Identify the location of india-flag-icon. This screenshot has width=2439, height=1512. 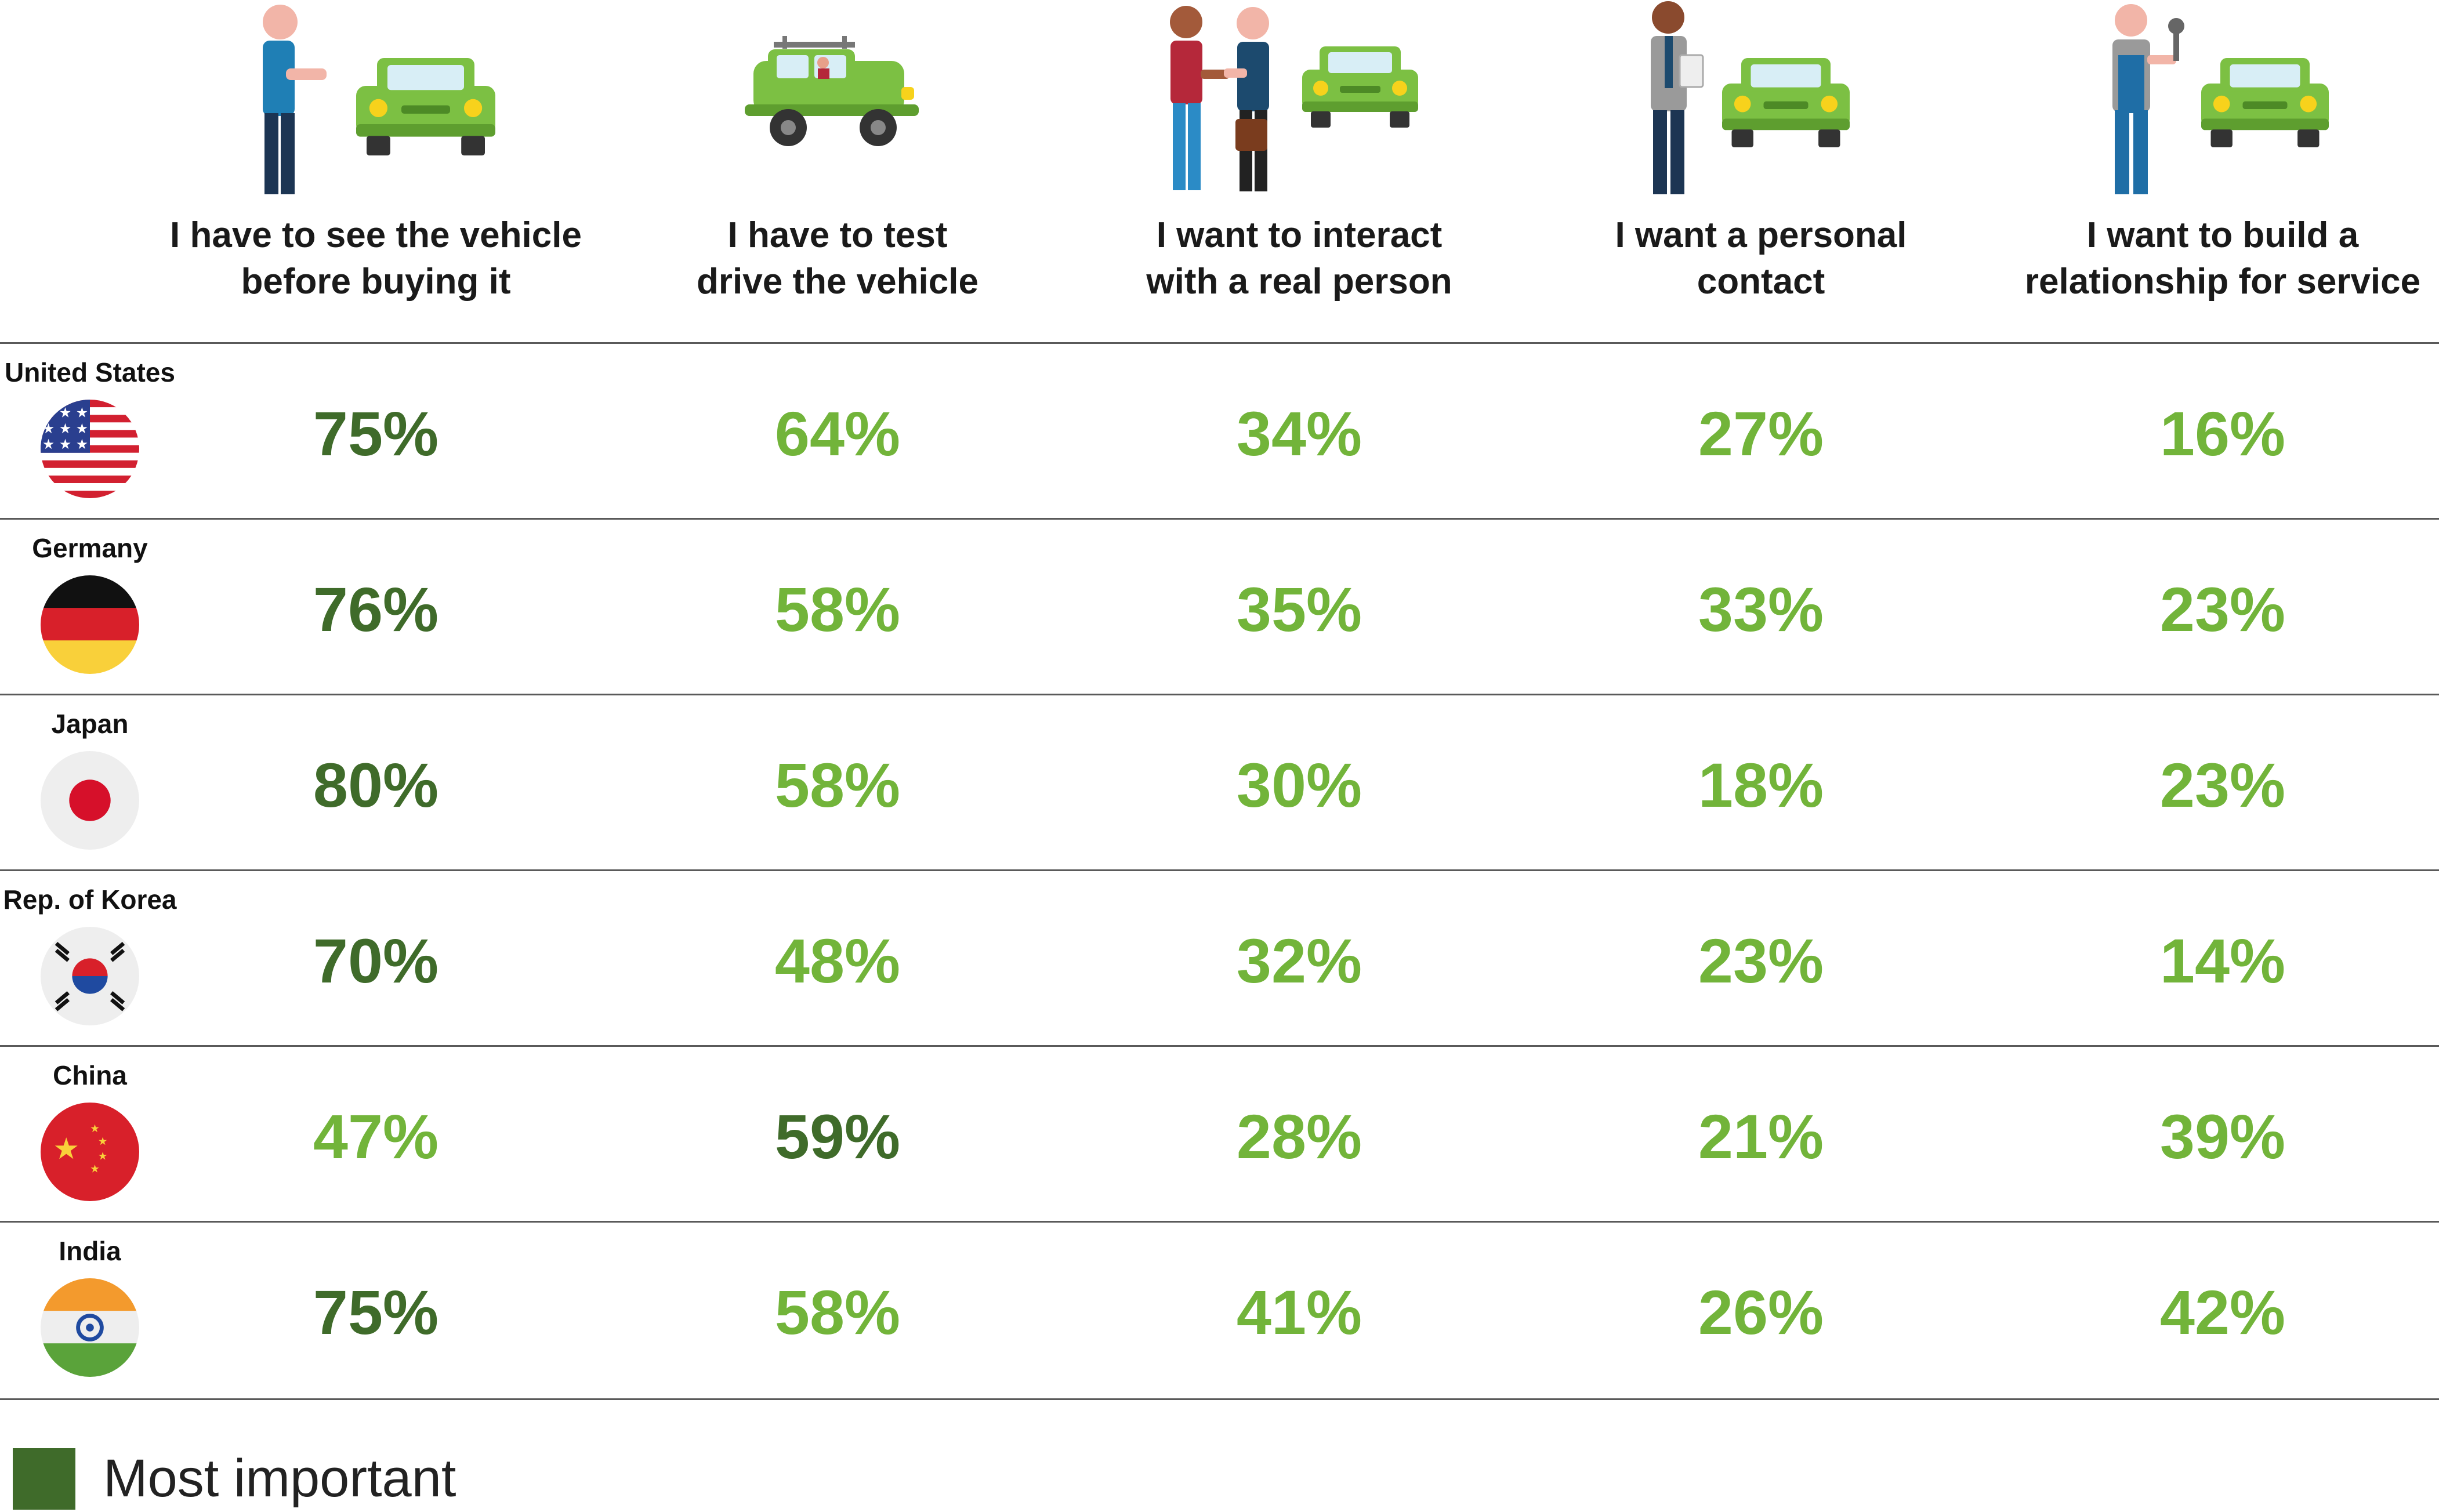
(90, 1328).